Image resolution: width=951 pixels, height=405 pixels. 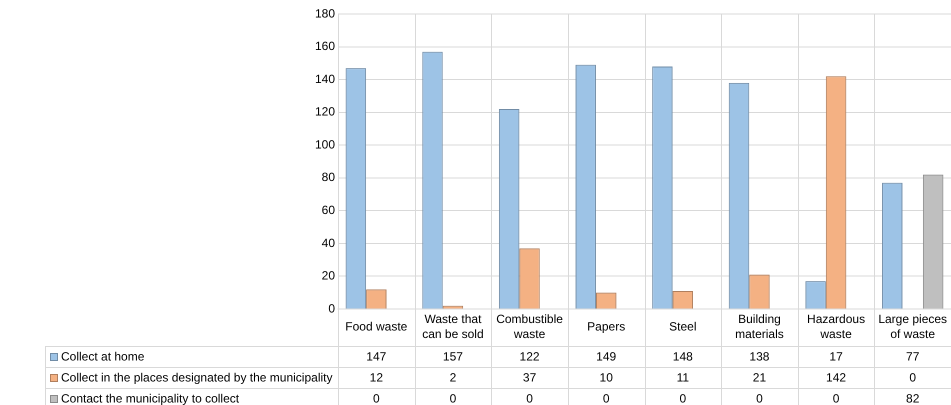 What do you see at coordinates (376, 326) in the screenshot?
I see `x-tick-label: Food waste` at bounding box center [376, 326].